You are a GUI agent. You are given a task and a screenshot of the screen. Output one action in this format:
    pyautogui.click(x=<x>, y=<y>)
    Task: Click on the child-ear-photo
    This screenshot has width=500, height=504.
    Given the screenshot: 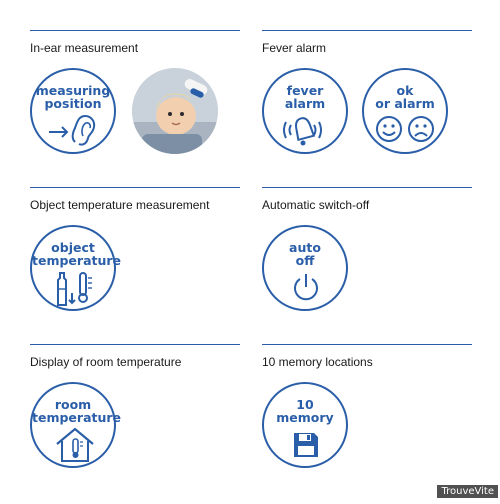 What is the action you would take?
    pyautogui.click(x=175, y=111)
    